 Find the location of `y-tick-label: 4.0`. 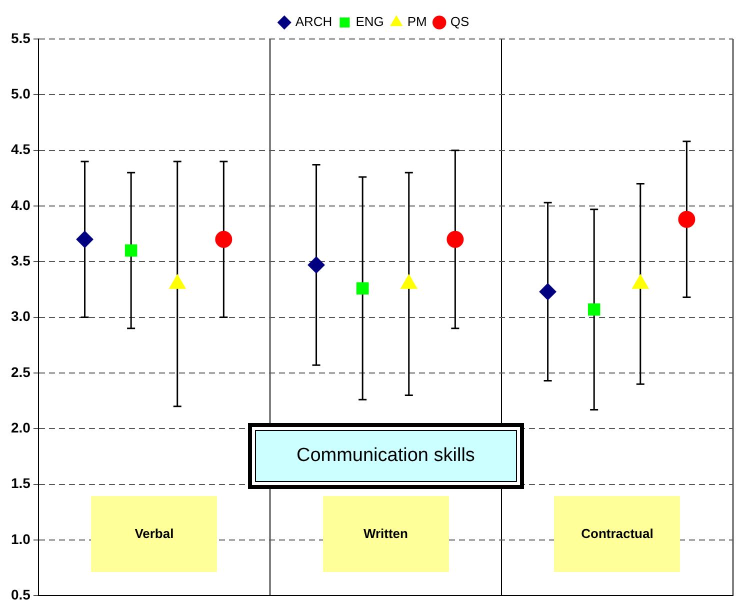

y-tick-label: 4.0 is located at coordinates (20, 204).